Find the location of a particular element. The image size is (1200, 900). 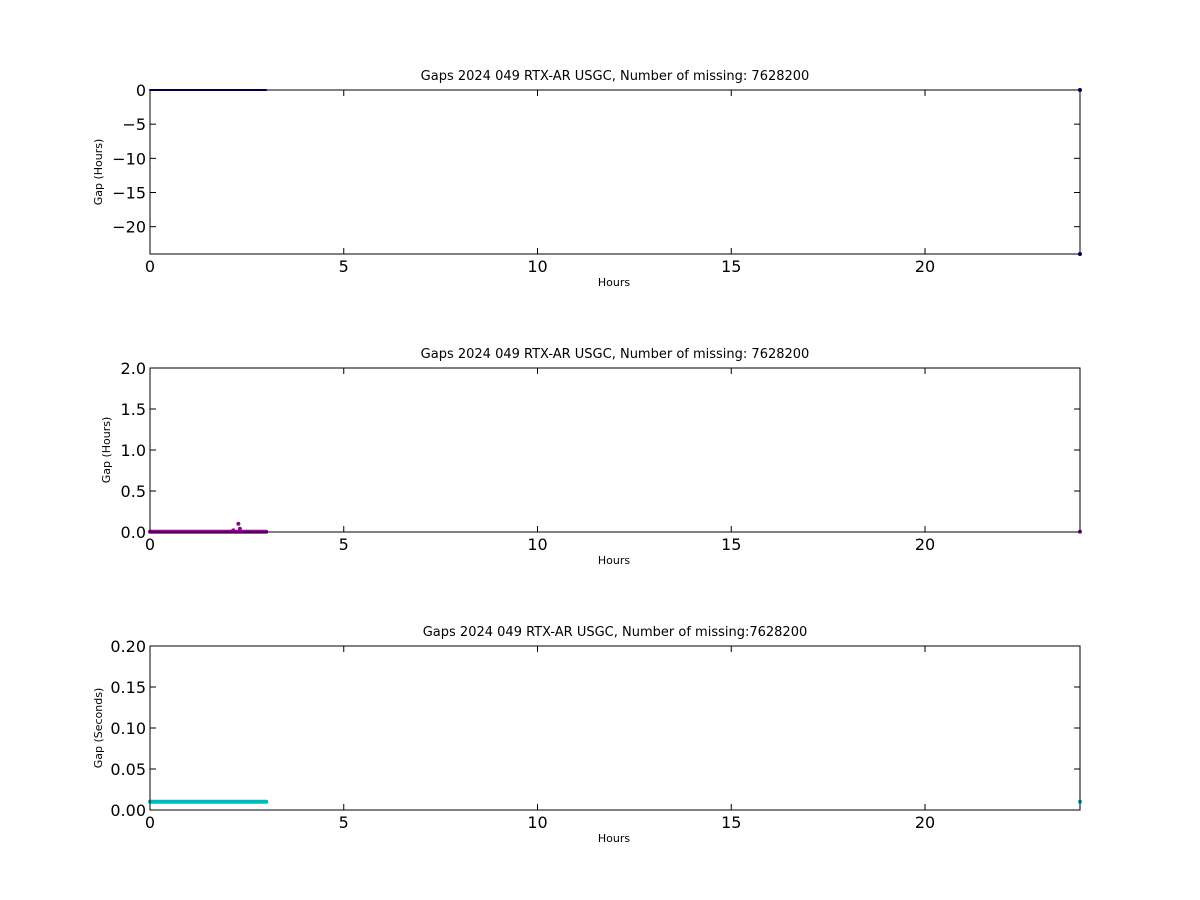

y-tick-label: 0.05 is located at coordinates (128, 769).